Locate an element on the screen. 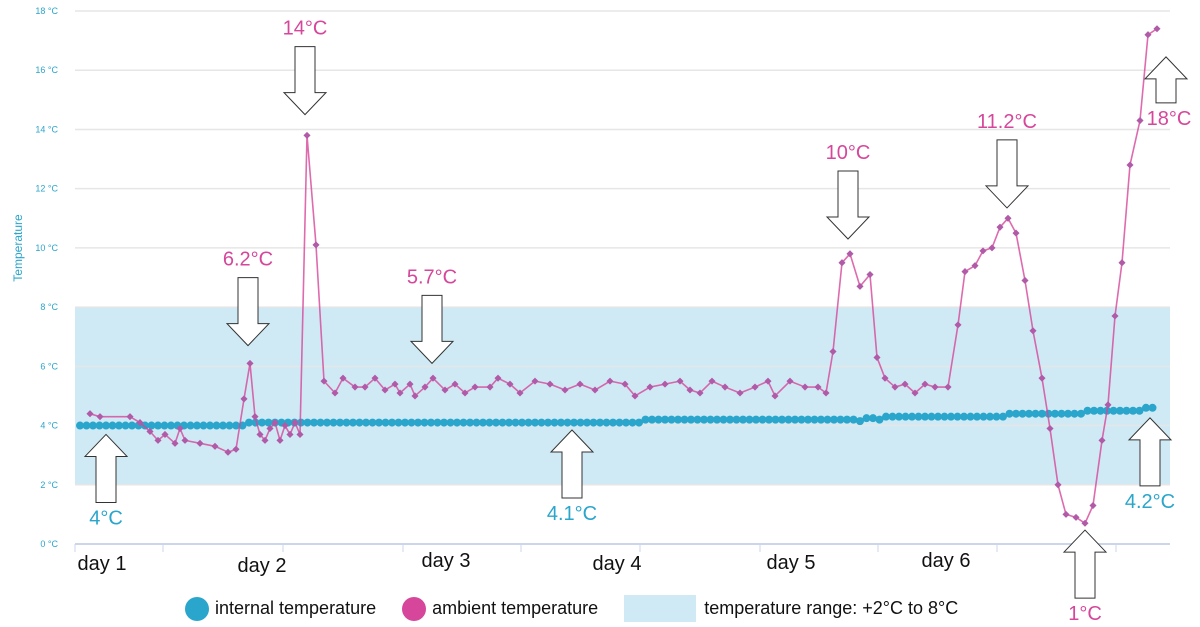 The width and height of the screenshot is (1200, 627). legend-range-label: temperature range: +2°C to 8°C is located at coordinates (831, 608).